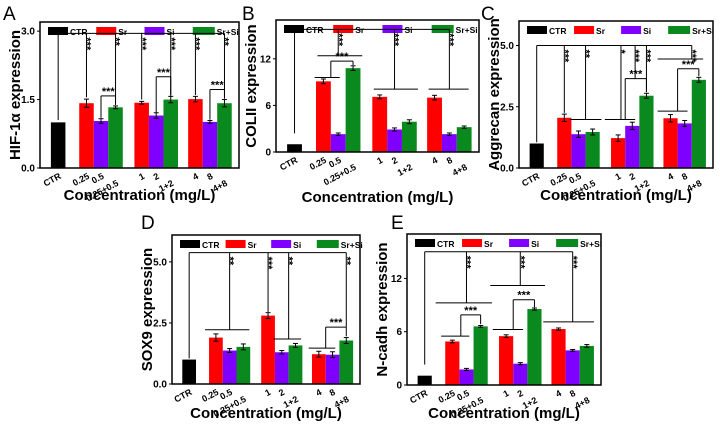  I want to click on y-axis-label: N-cadh expression, so click(382, 309).